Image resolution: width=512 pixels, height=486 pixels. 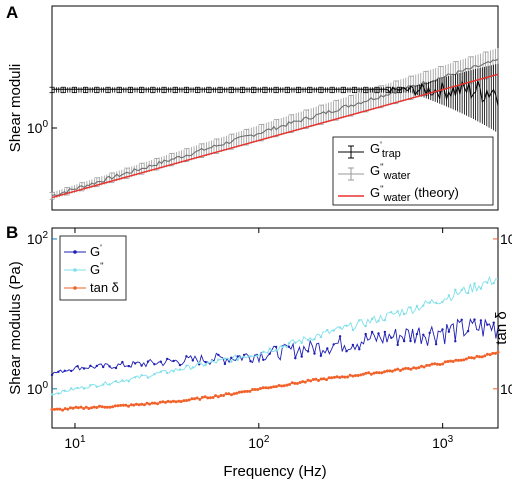 What do you see at coordinates (75, 442) in the screenshot?
I see `x-tick-label: 10¹` at bounding box center [75, 442].